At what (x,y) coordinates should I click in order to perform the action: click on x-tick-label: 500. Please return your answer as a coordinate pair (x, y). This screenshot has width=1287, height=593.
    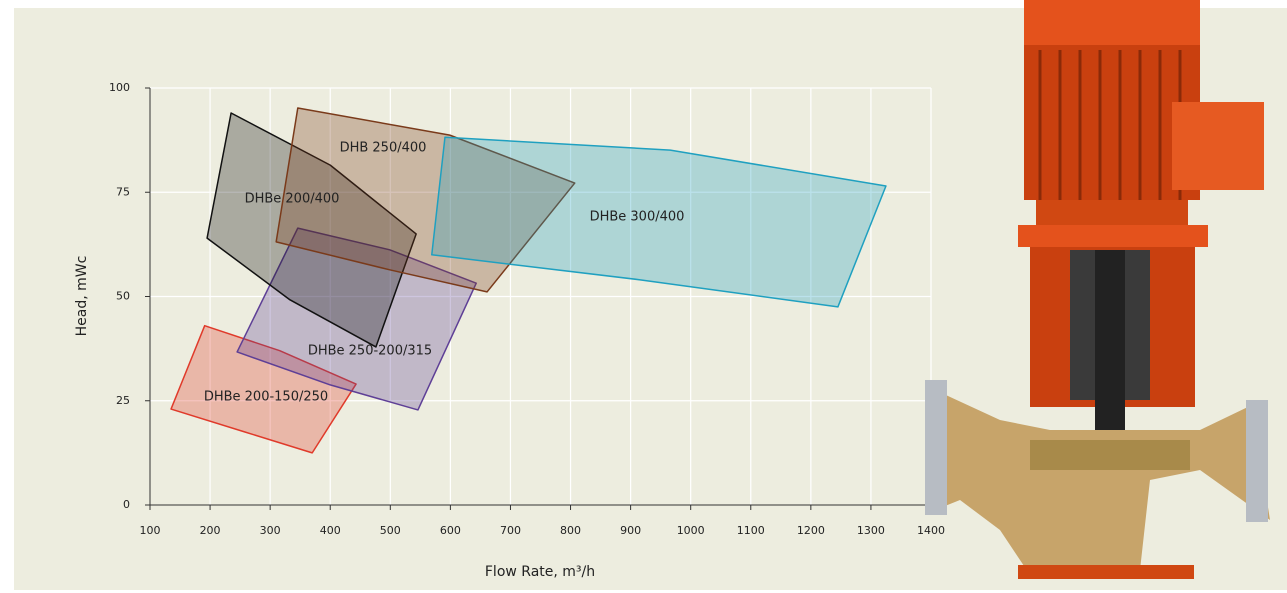
    Looking at the image, I should click on (390, 530).